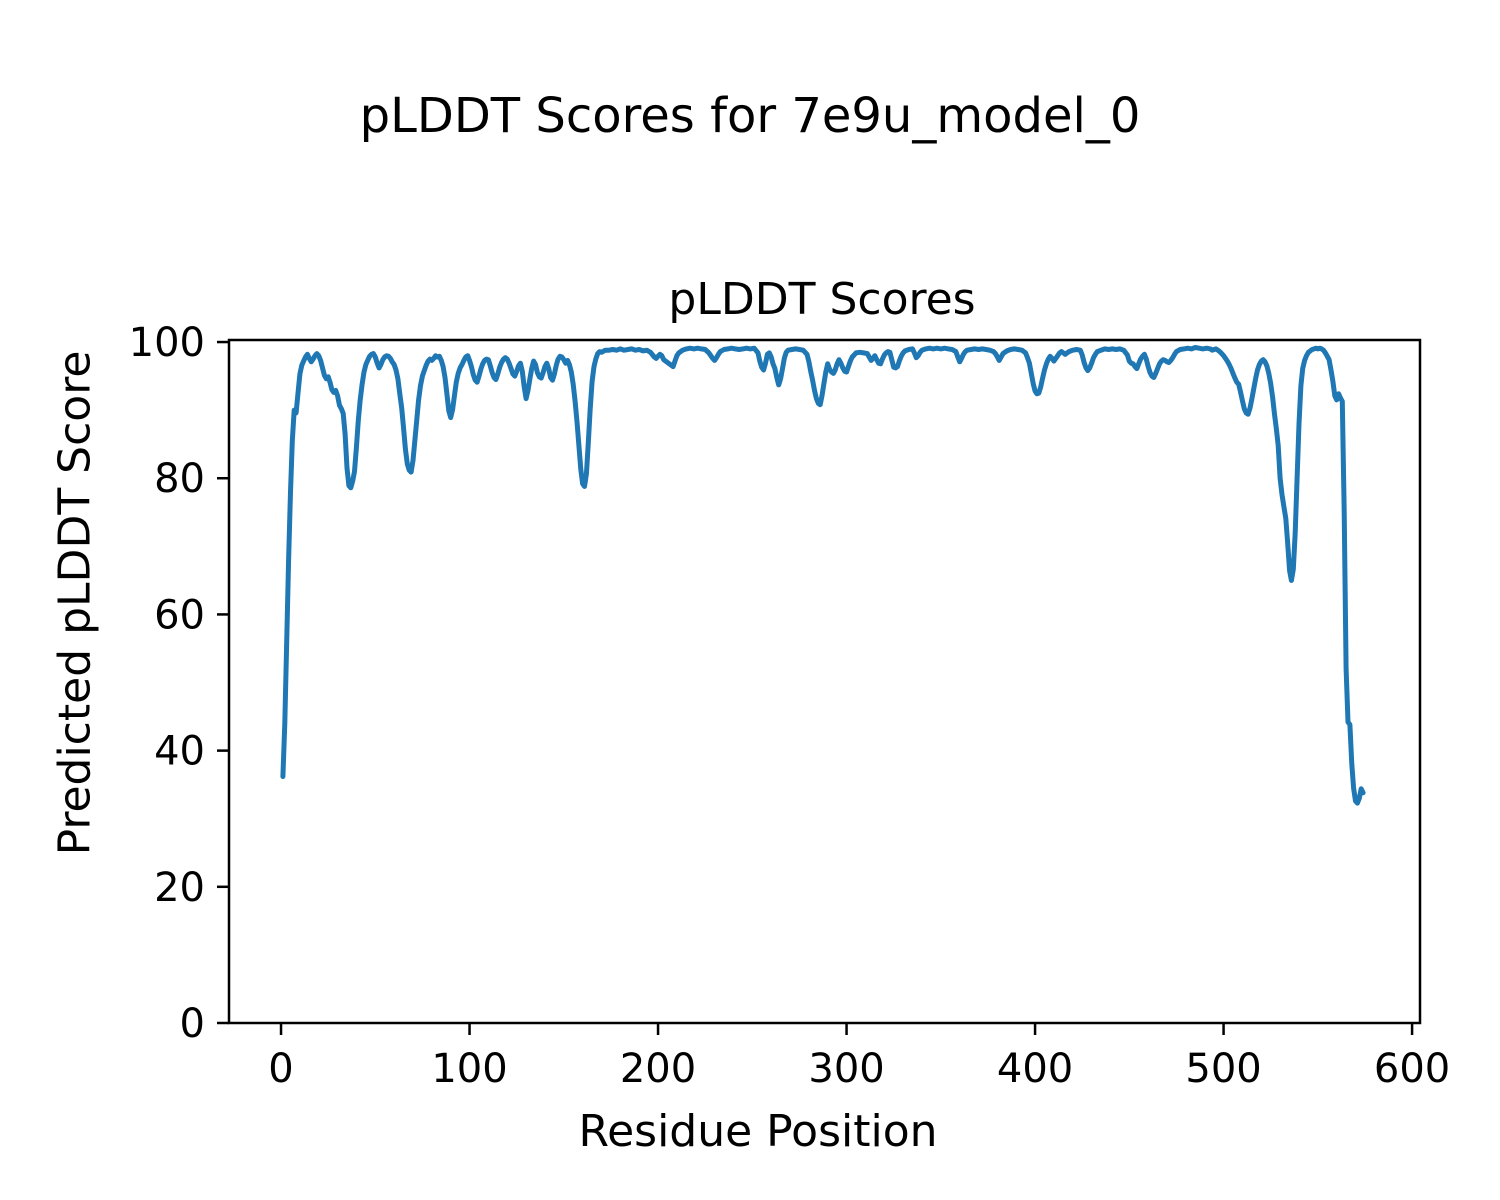  Describe the element at coordinates (1223, 1069) in the screenshot. I see `x-tick-label: 500` at that location.